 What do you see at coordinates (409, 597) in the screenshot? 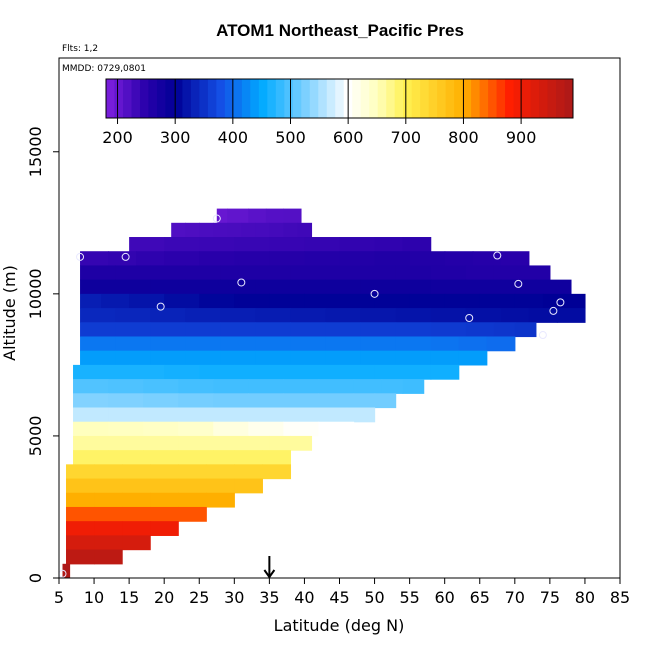
I see `x-tick-label: 55` at bounding box center [409, 597].